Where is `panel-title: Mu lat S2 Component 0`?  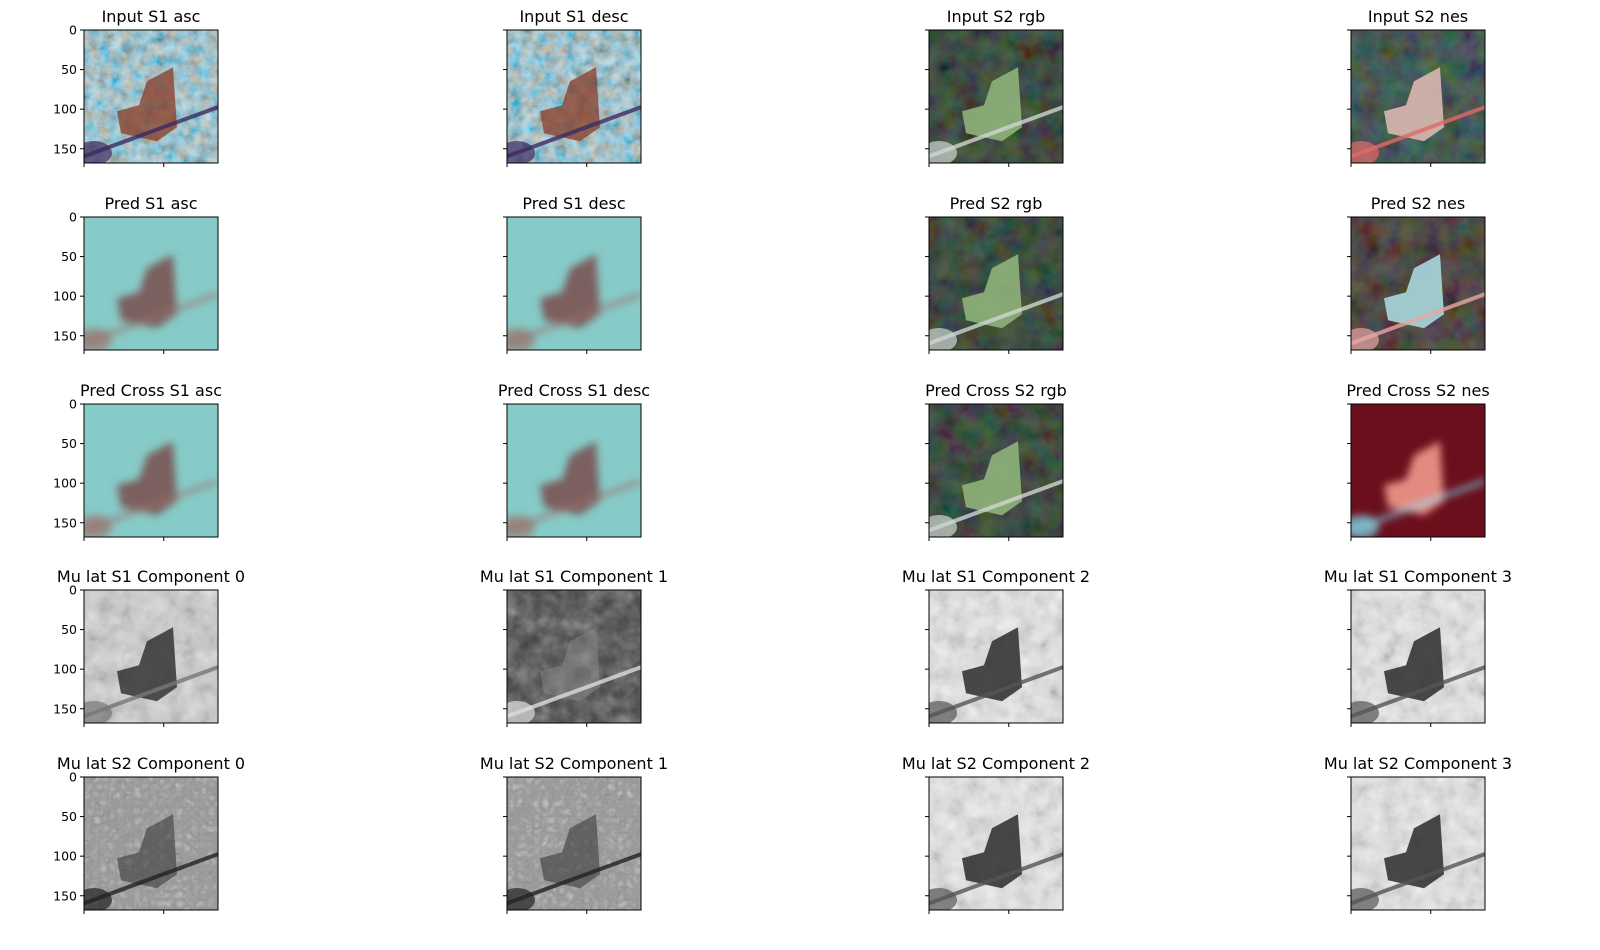 panel-title: Mu lat S2 Component 0 is located at coordinates (151, 763).